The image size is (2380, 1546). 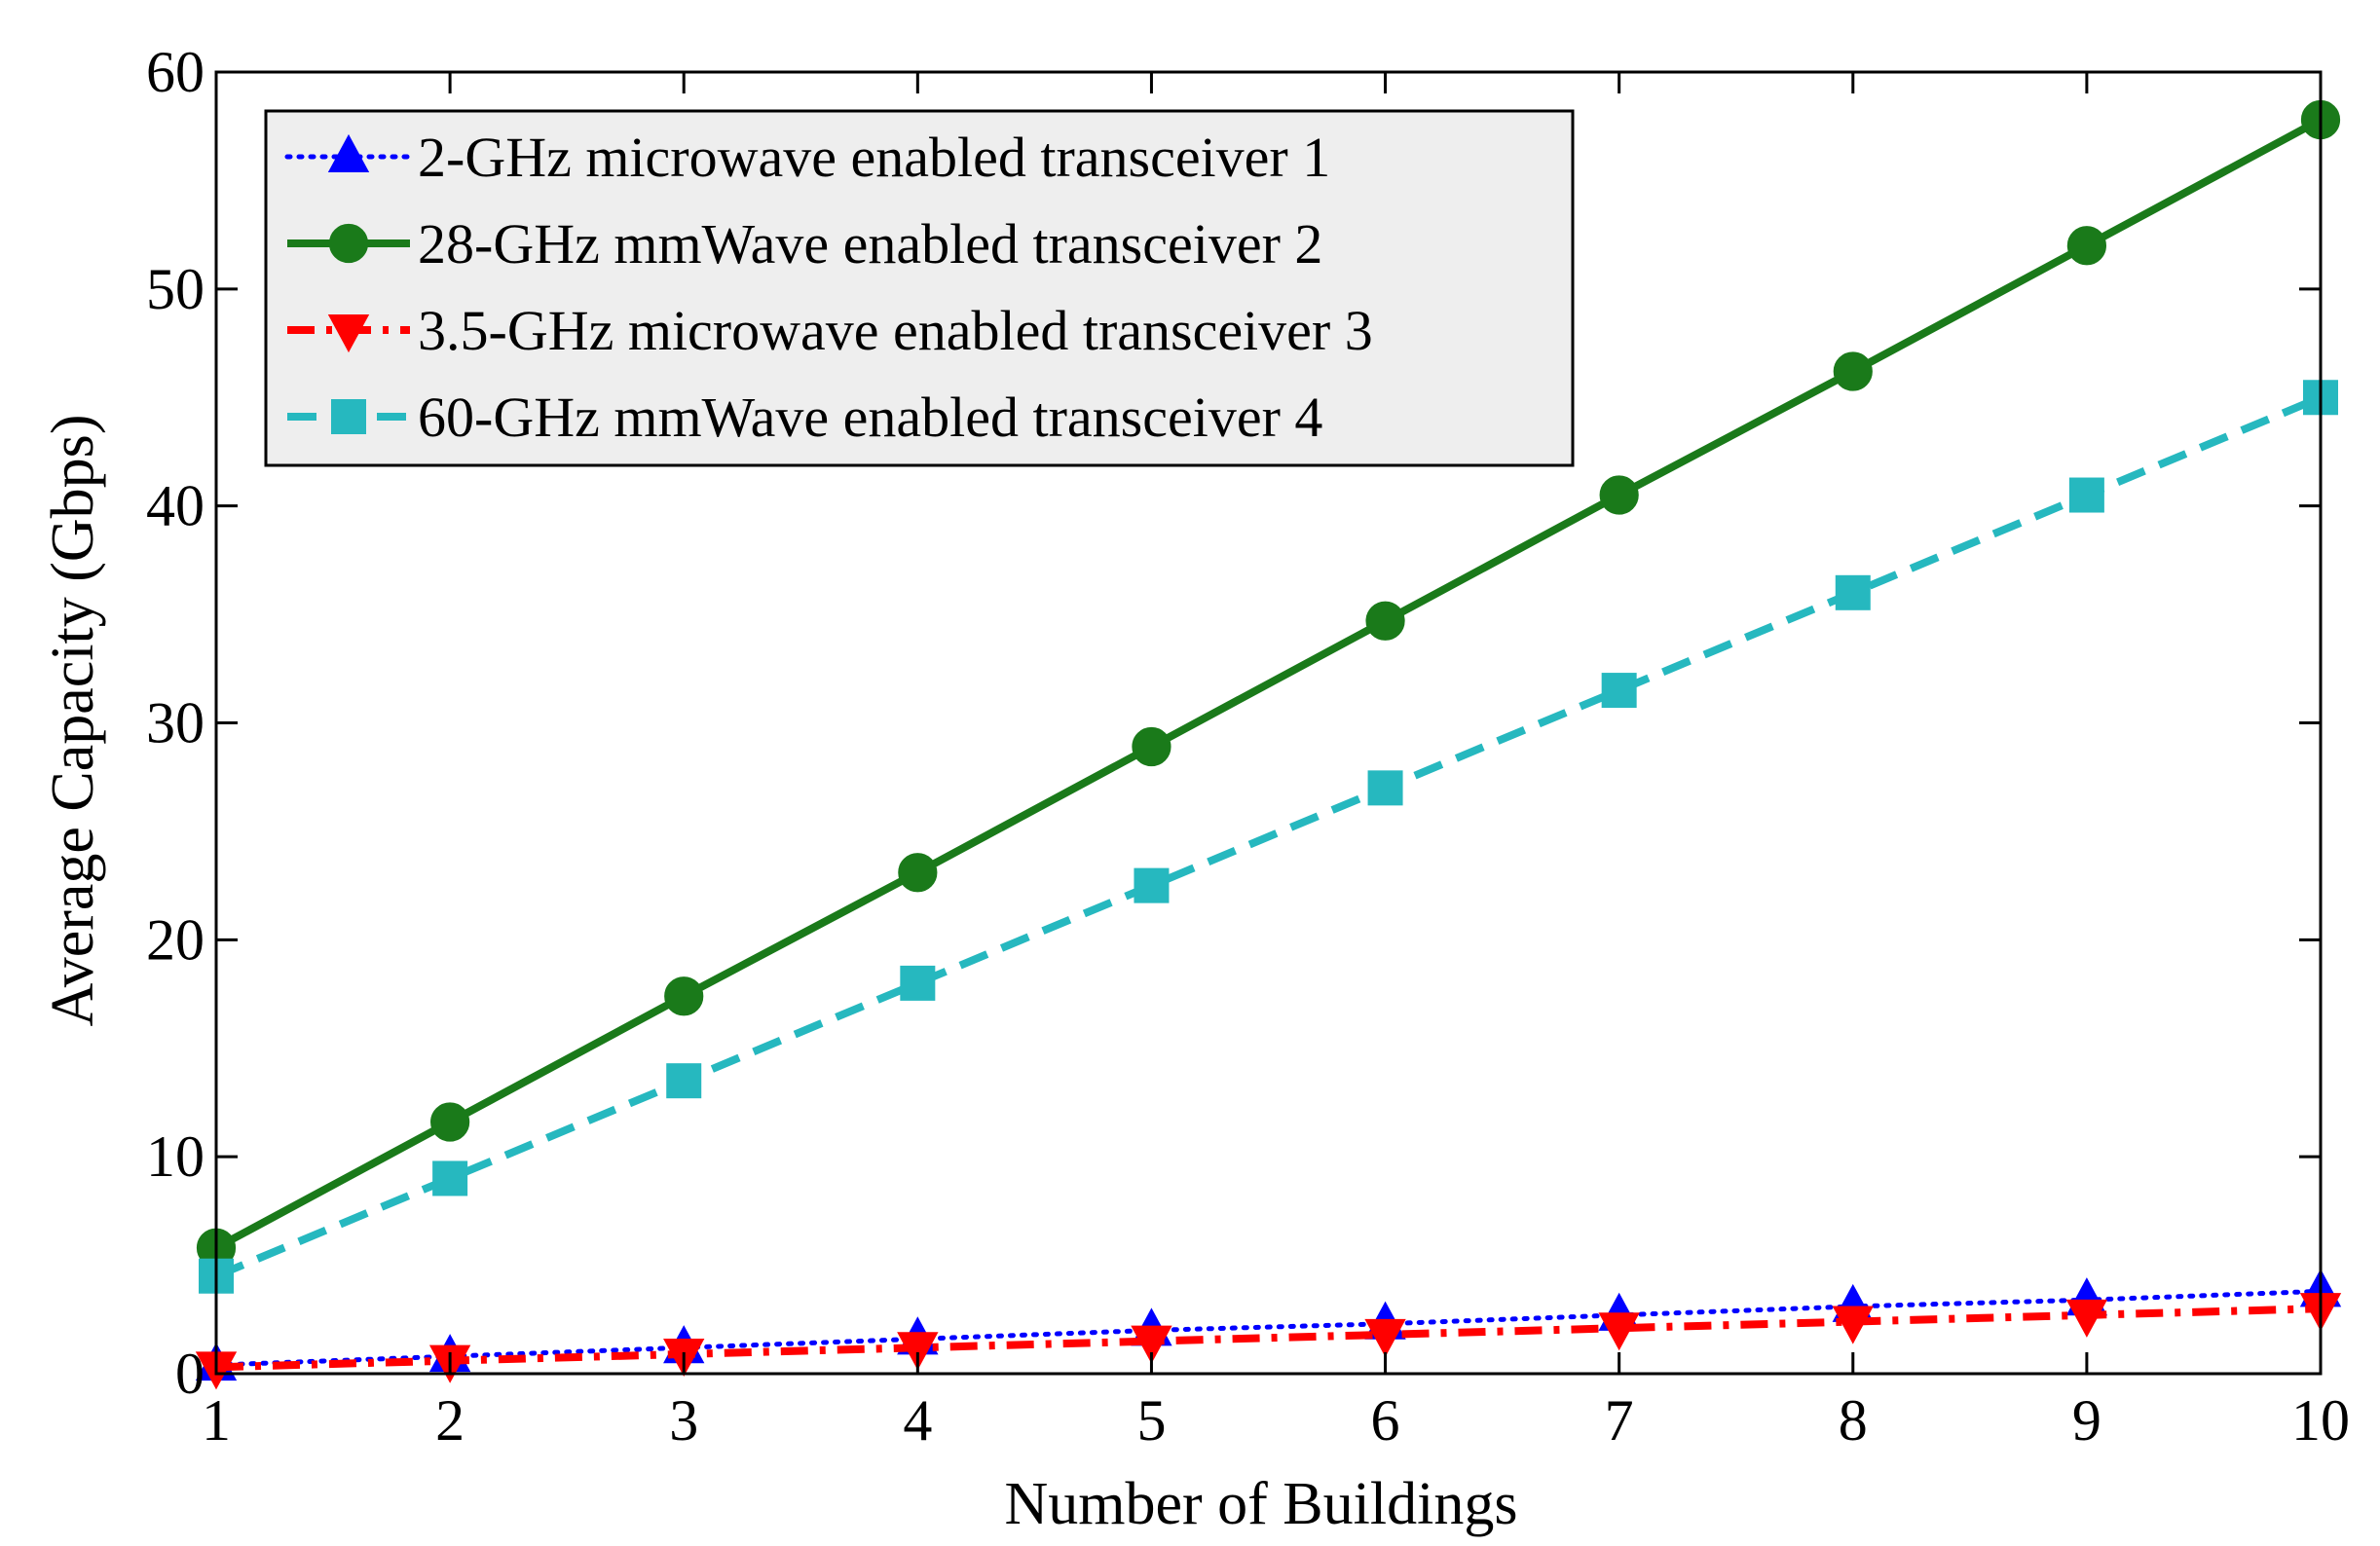 What do you see at coordinates (1385, 1420) in the screenshot?
I see `x-tick-label: 6` at bounding box center [1385, 1420].